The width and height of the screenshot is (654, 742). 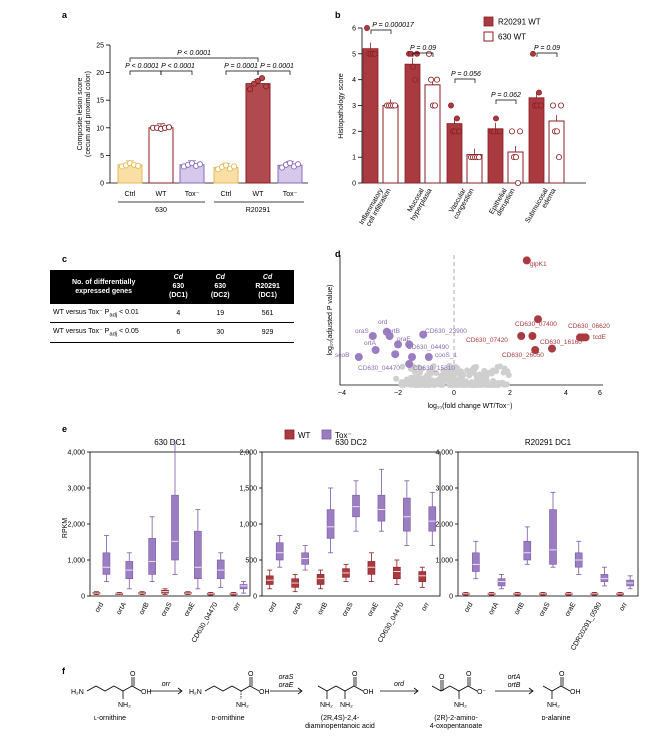 What do you see at coordinates (510, 393) in the screenshot?
I see `svg-text: 2` at bounding box center [510, 393].